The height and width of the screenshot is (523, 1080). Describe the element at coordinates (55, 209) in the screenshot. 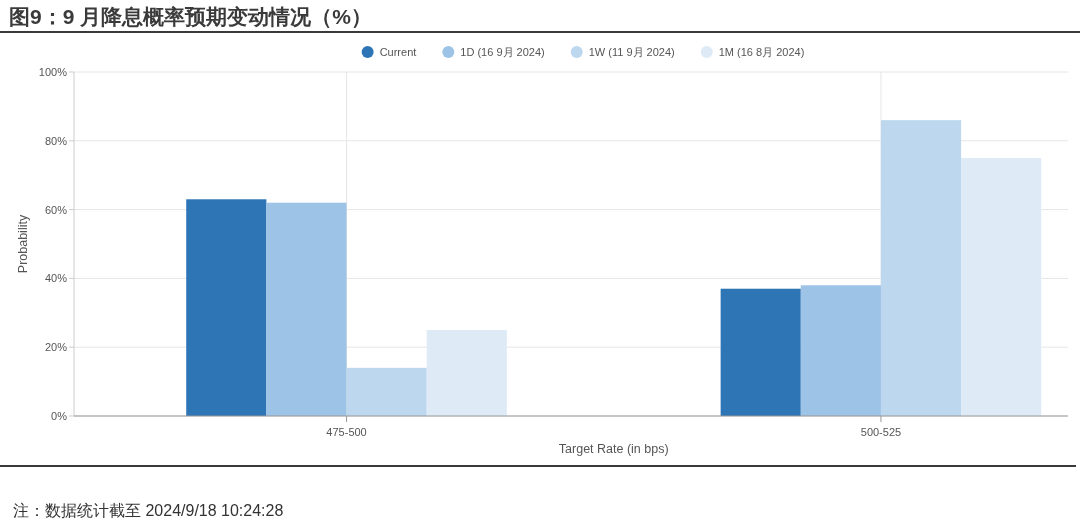

I see `ytick-label: 60%` at that location.